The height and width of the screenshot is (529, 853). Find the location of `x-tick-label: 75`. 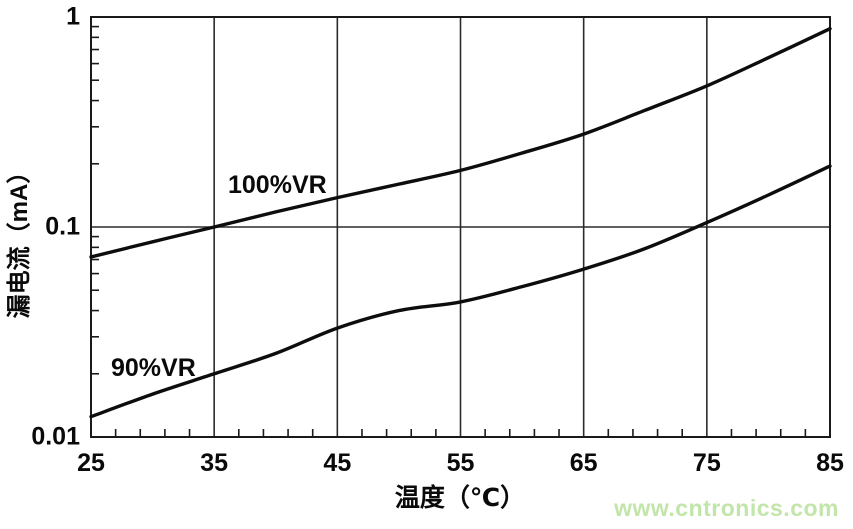

x-tick-label: 75 is located at coordinates (706, 463).